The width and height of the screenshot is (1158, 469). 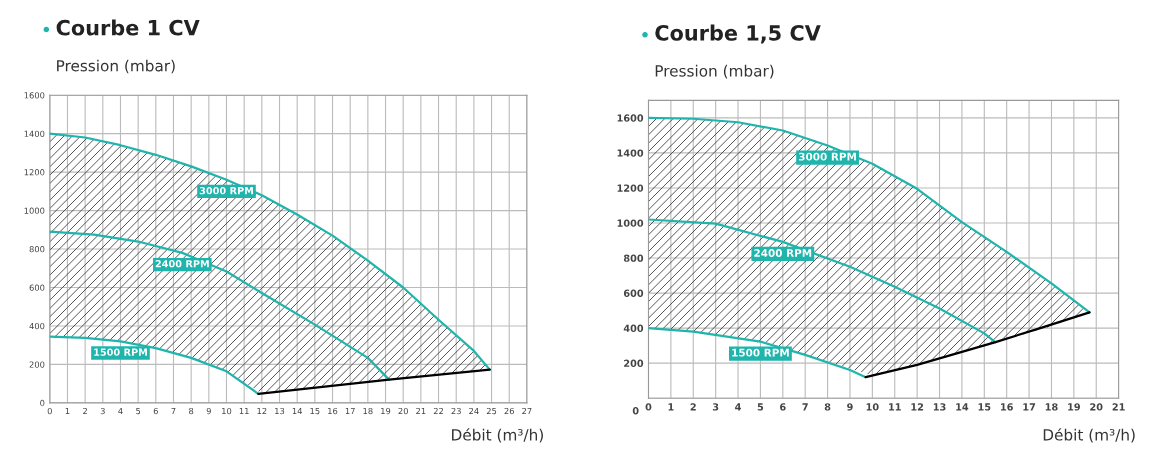 I want to click on x-tick-label: 27, so click(x=527, y=411).